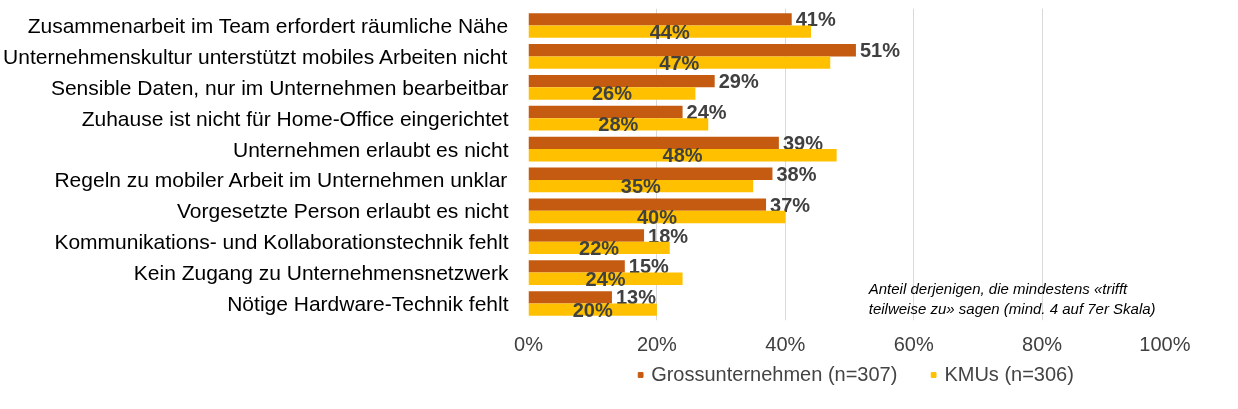  Describe the element at coordinates (657, 217) in the screenshot. I see `data-label: 40%` at that location.